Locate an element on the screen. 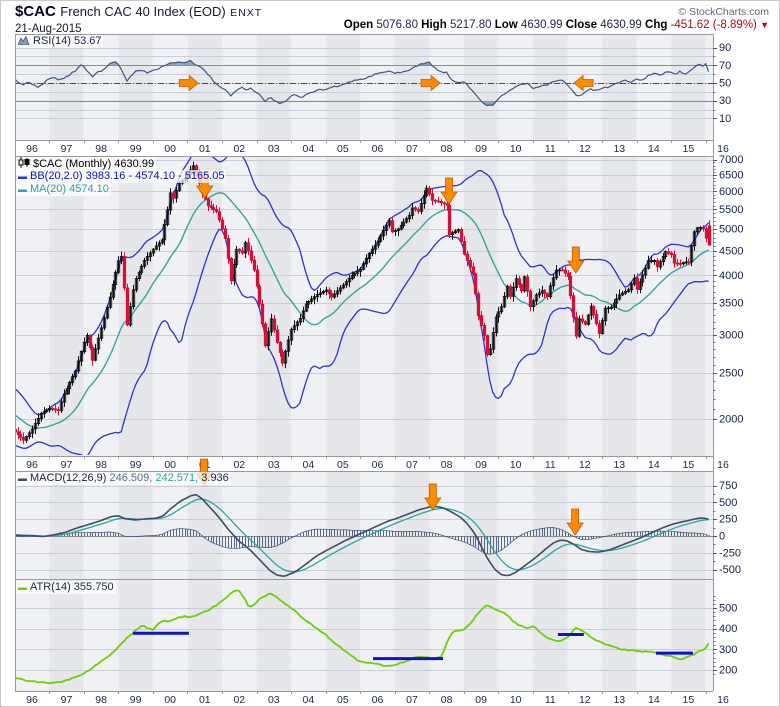 This screenshot has height=707, width=780. chg-label: Chg is located at coordinates (656, 25).